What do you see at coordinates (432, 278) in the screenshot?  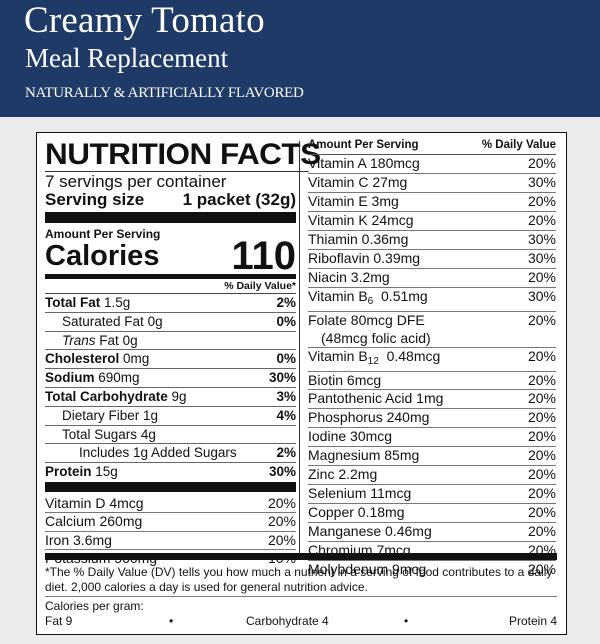 I see `vitamin-row: Niacin 3.2mg 20%` at bounding box center [432, 278].